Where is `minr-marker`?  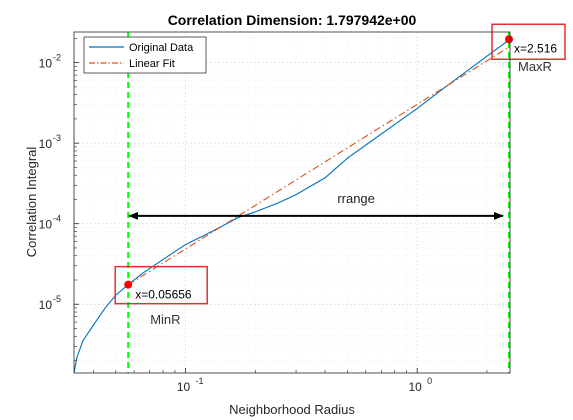
minr-marker is located at coordinates (128, 284).